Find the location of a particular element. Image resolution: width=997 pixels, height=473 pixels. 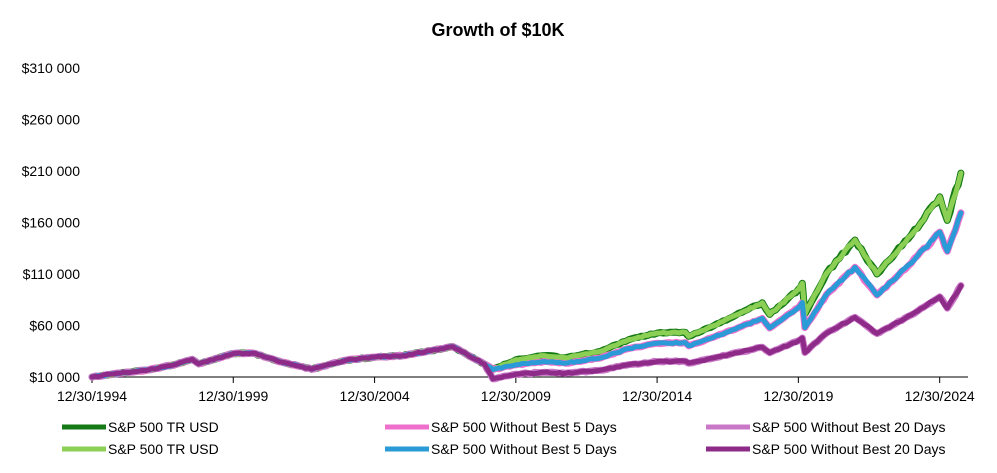

y-tick-label: $160 000 is located at coordinates (51, 223).